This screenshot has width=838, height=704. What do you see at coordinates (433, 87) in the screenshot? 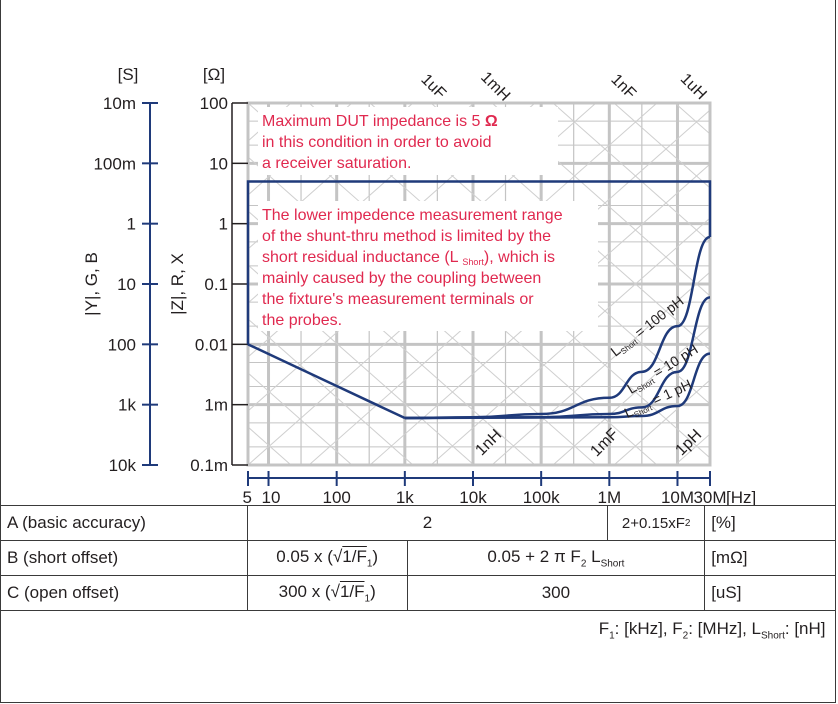
I see `reactance-label-top: 1uF` at bounding box center [433, 87].